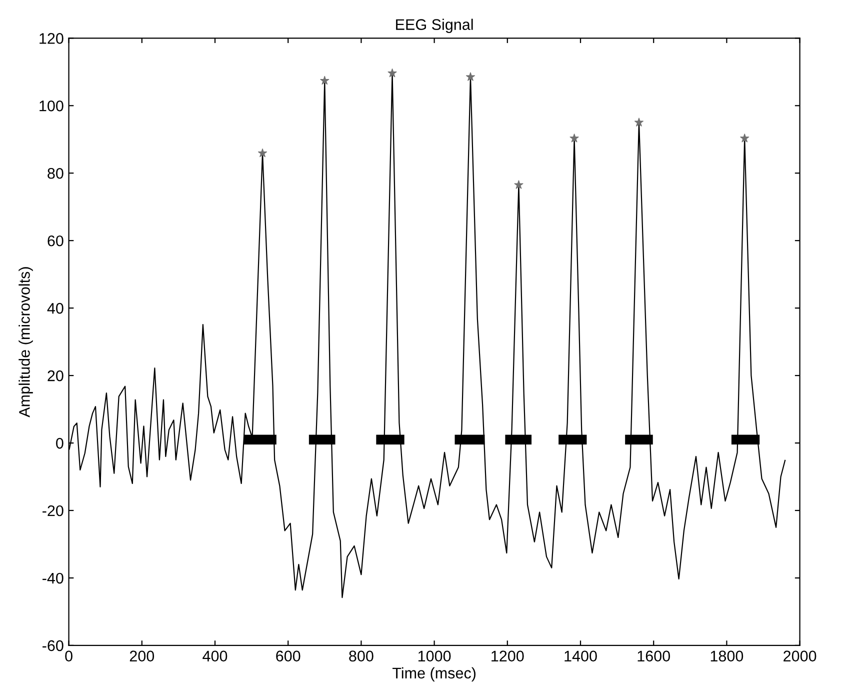 The image size is (860, 694). I want to click on y-tick-label: -20, so click(53, 510).